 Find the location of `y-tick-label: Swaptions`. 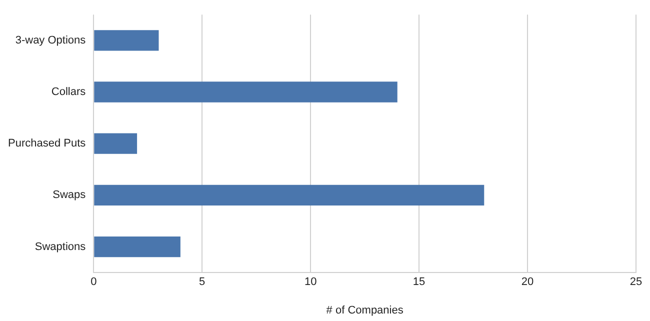

y-tick-label: Swaptions is located at coordinates (60, 246).